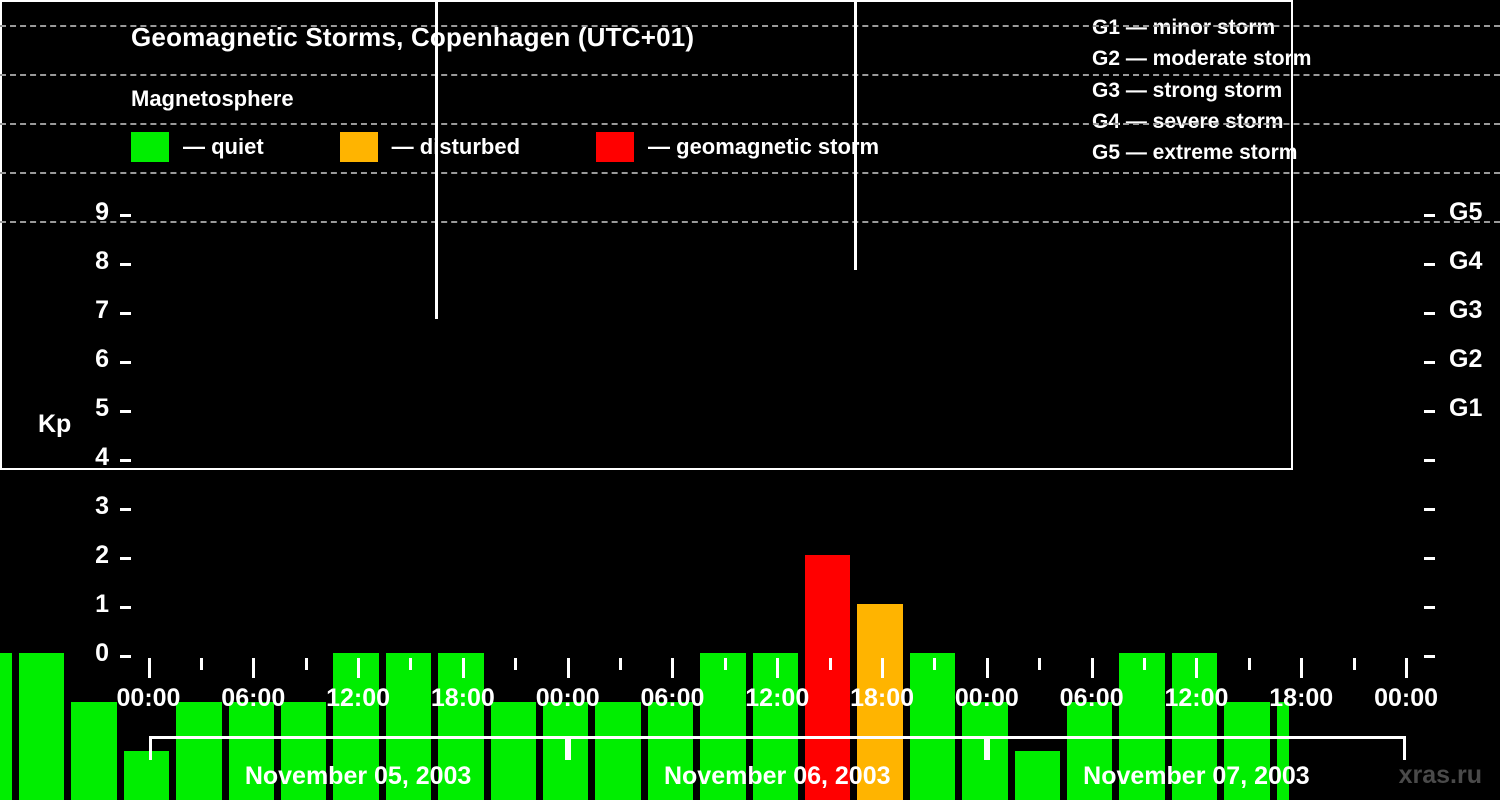  Describe the element at coordinates (102, 358) in the screenshot. I see `y-tick-label-6: 6` at that location.